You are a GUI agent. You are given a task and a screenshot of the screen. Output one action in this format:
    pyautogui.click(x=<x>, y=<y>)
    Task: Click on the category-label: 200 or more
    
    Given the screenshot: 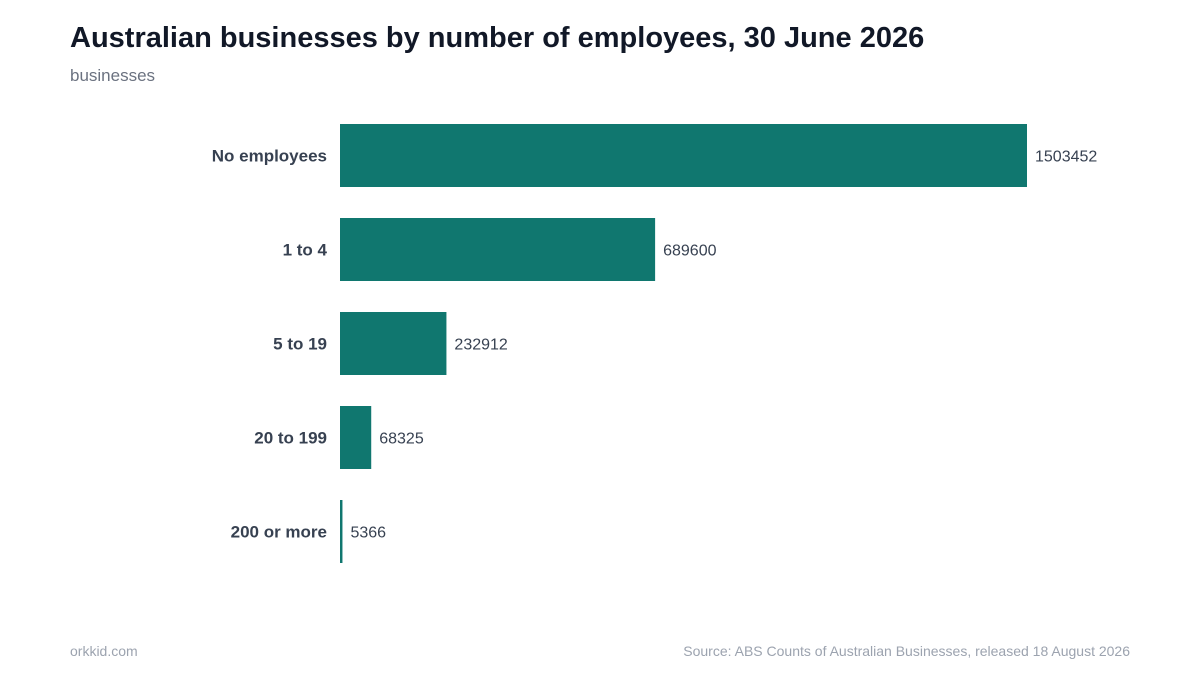 What is the action you would take?
    pyautogui.click(x=279, y=532)
    